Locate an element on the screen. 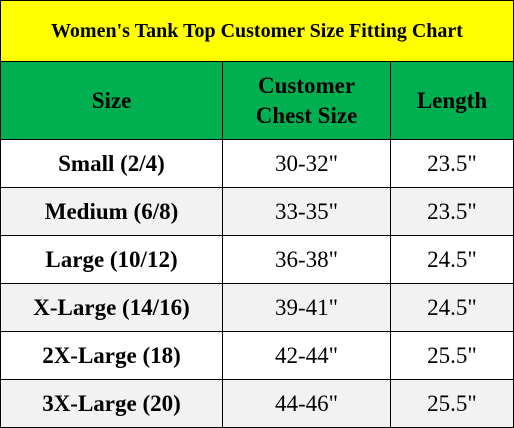  size-cell: Large (10/12) is located at coordinates (111, 259).